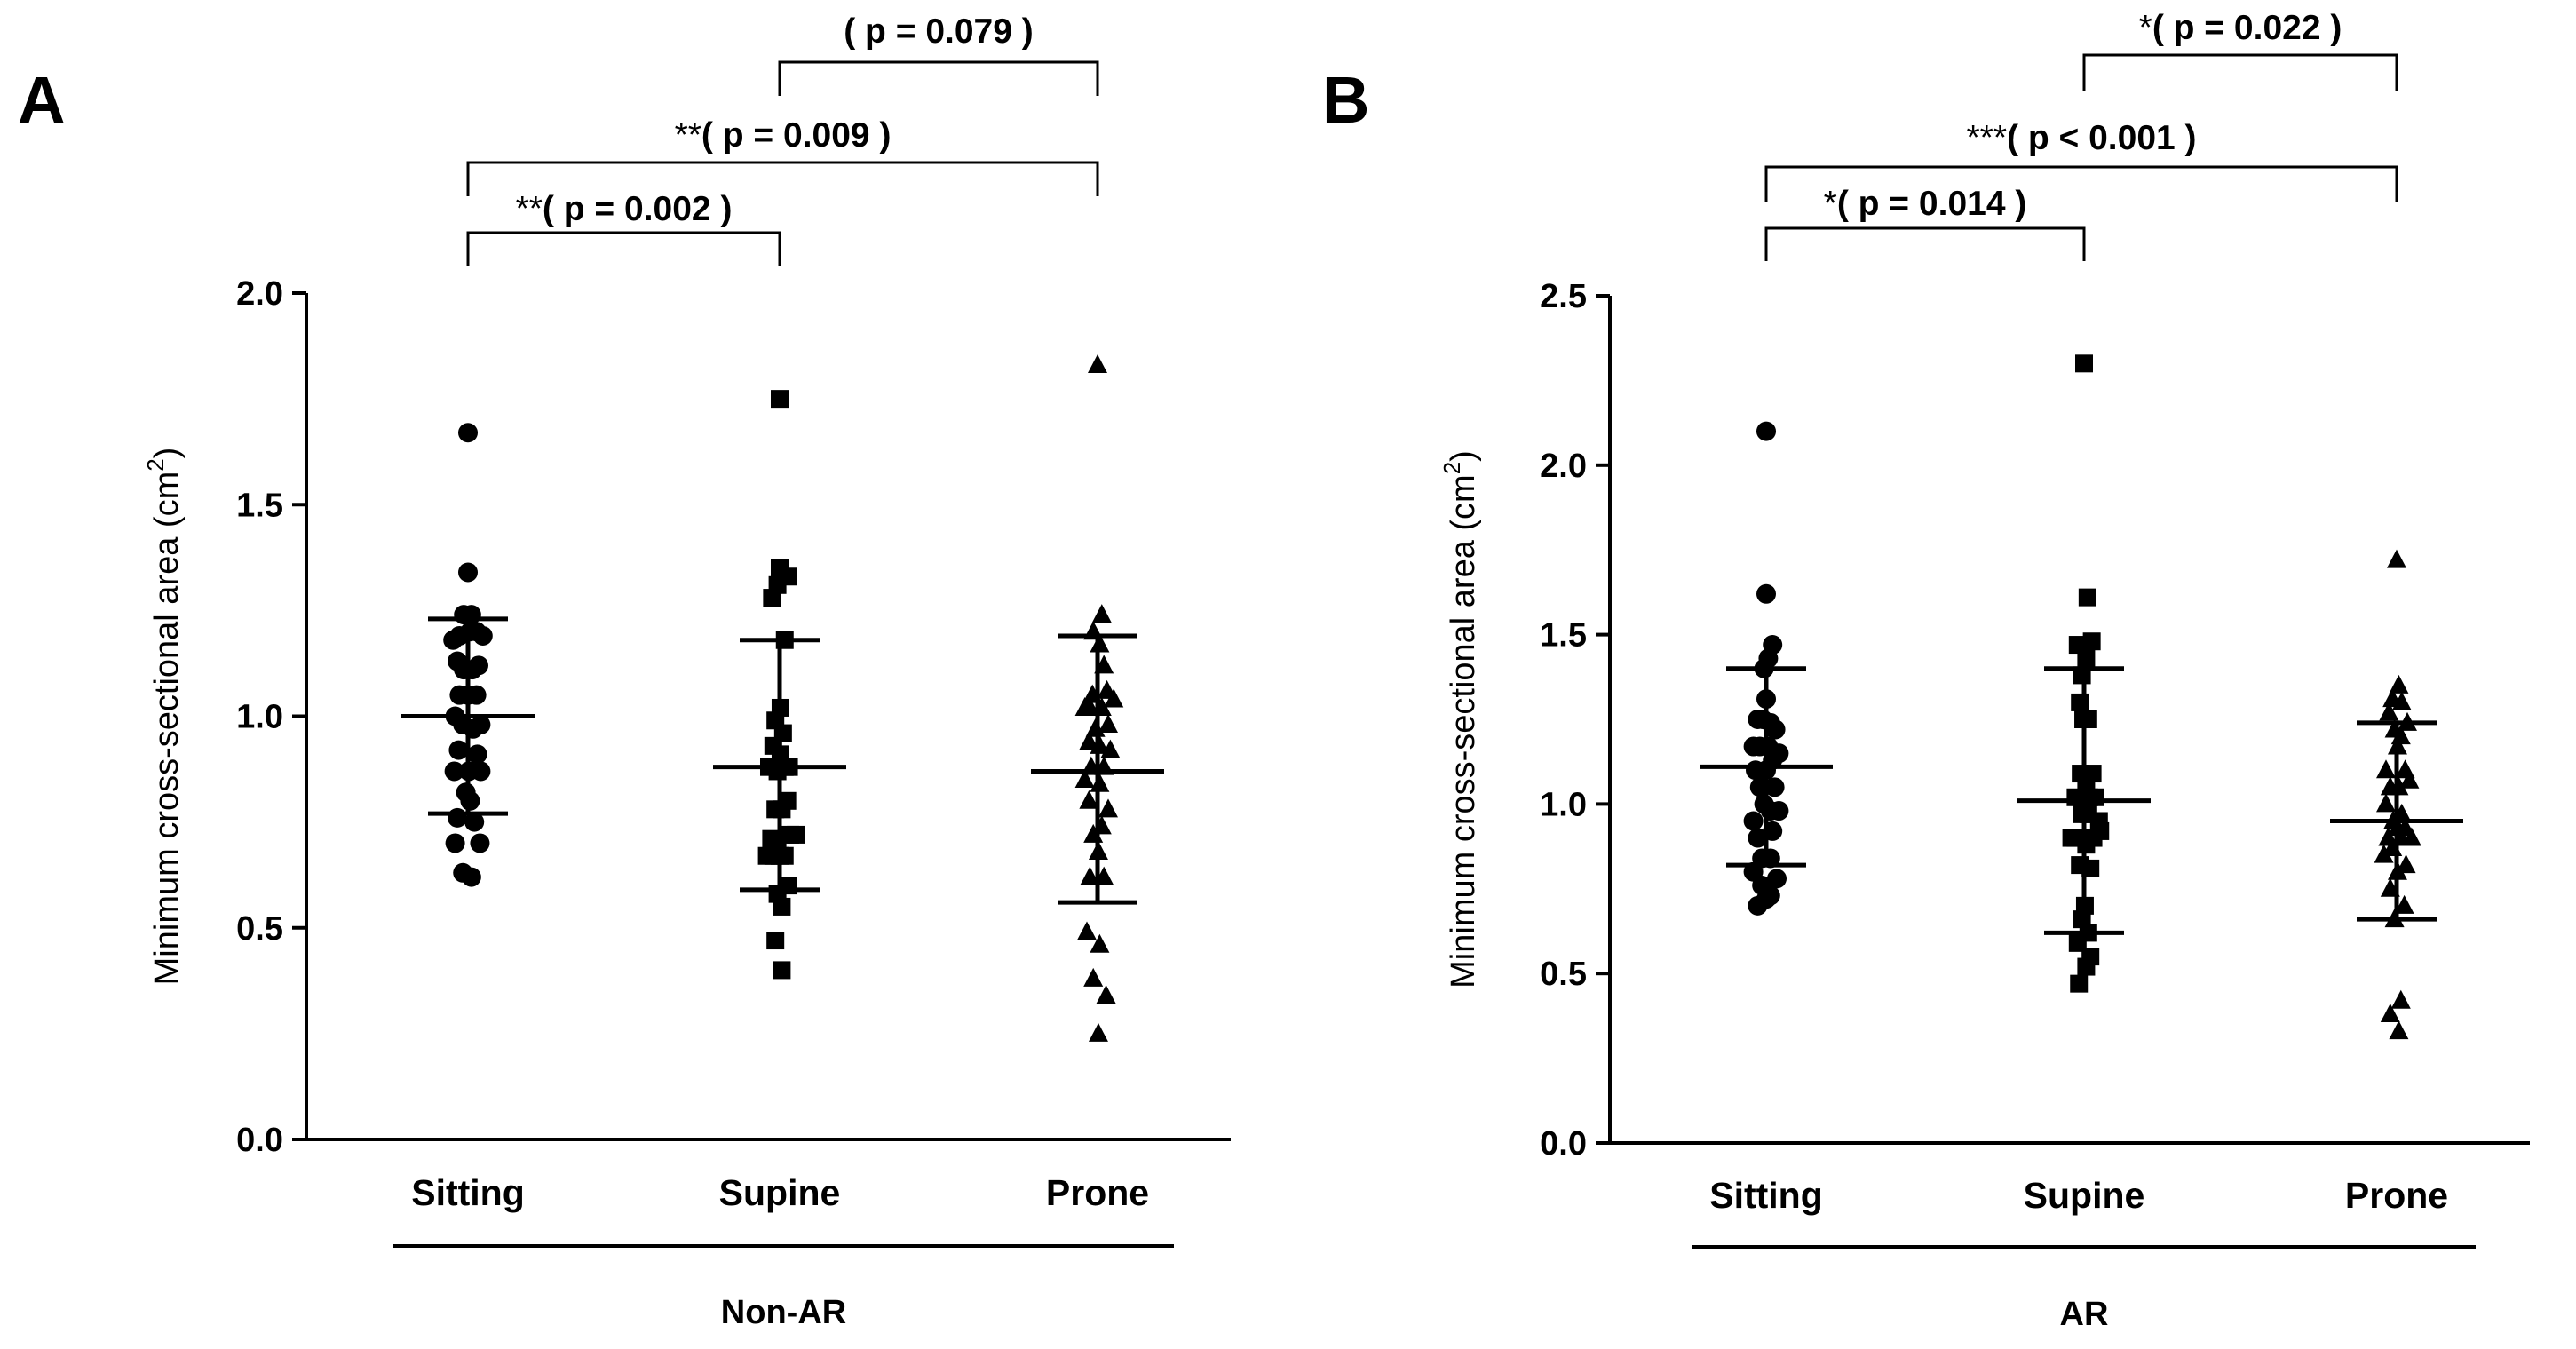 Image resolution: width=2576 pixels, height=1349 pixels. I want to click on p-value-text: ( p = 0.009 ), so click(797, 135).